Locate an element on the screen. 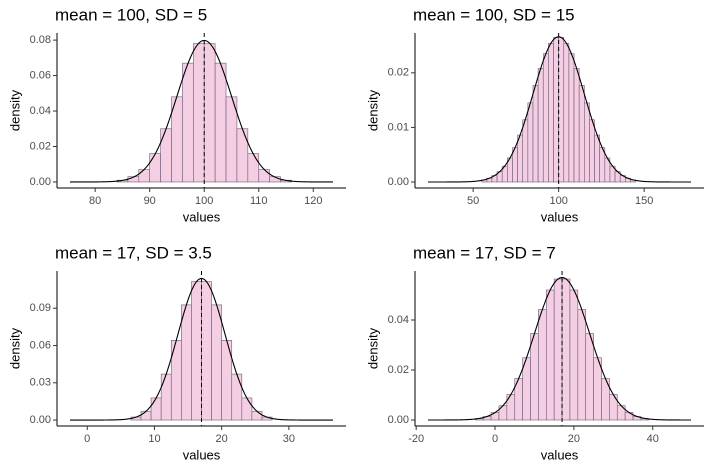 Image resolution: width=716 pixels, height=476 pixels. x-tick-label: 120 is located at coordinates (313, 201).